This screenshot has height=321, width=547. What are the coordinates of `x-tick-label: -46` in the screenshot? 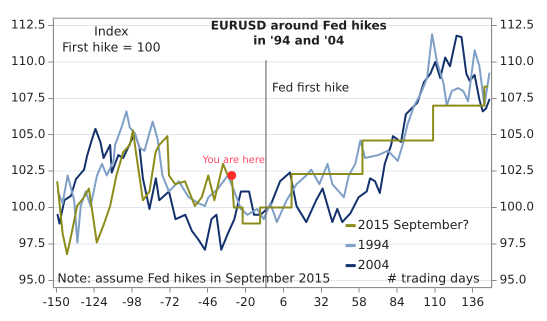 It's located at (208, 301).